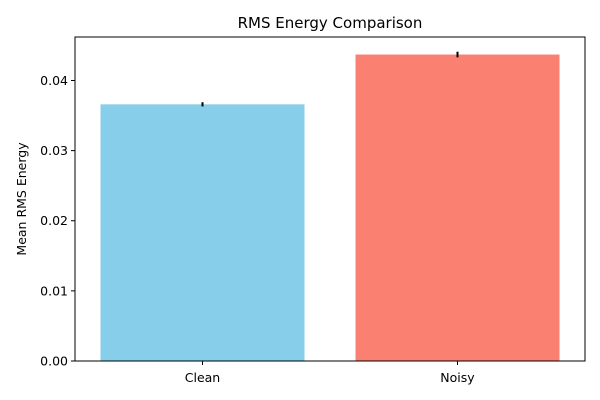 This screenshot has height=400, width=600. Describe the element at coordinates (330, 79) in the screenshot. I see `errorbars-group` at that location.